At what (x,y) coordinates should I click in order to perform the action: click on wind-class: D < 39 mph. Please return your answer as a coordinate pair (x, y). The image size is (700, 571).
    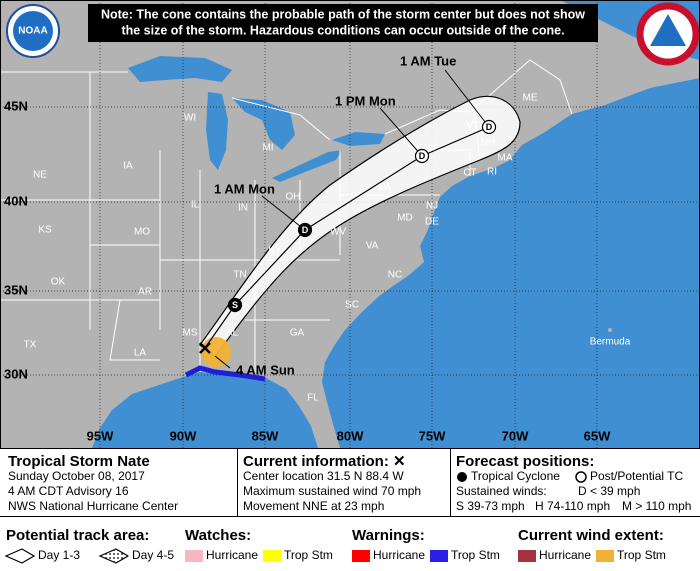
    Looking at the image, I should click on (609, 491).